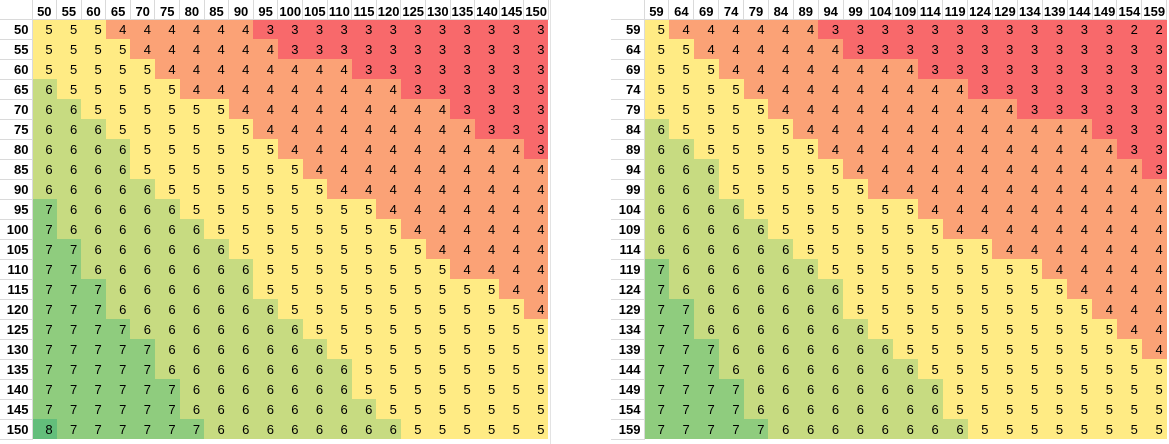 The width and height of the screenshot is (1169, 444). Describe the element at coordinates (628, 29) in the screenshot. I see `right-row-header: 59` at that location.